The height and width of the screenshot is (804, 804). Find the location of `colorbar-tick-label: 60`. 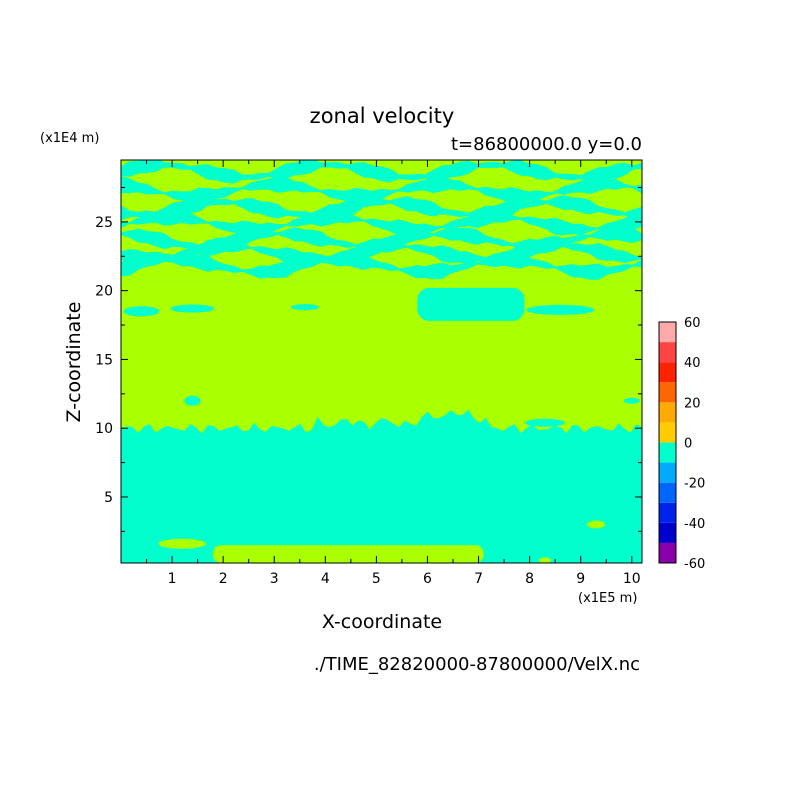

colorbar-tick-label: 60 is located at coordinates (692, 323).